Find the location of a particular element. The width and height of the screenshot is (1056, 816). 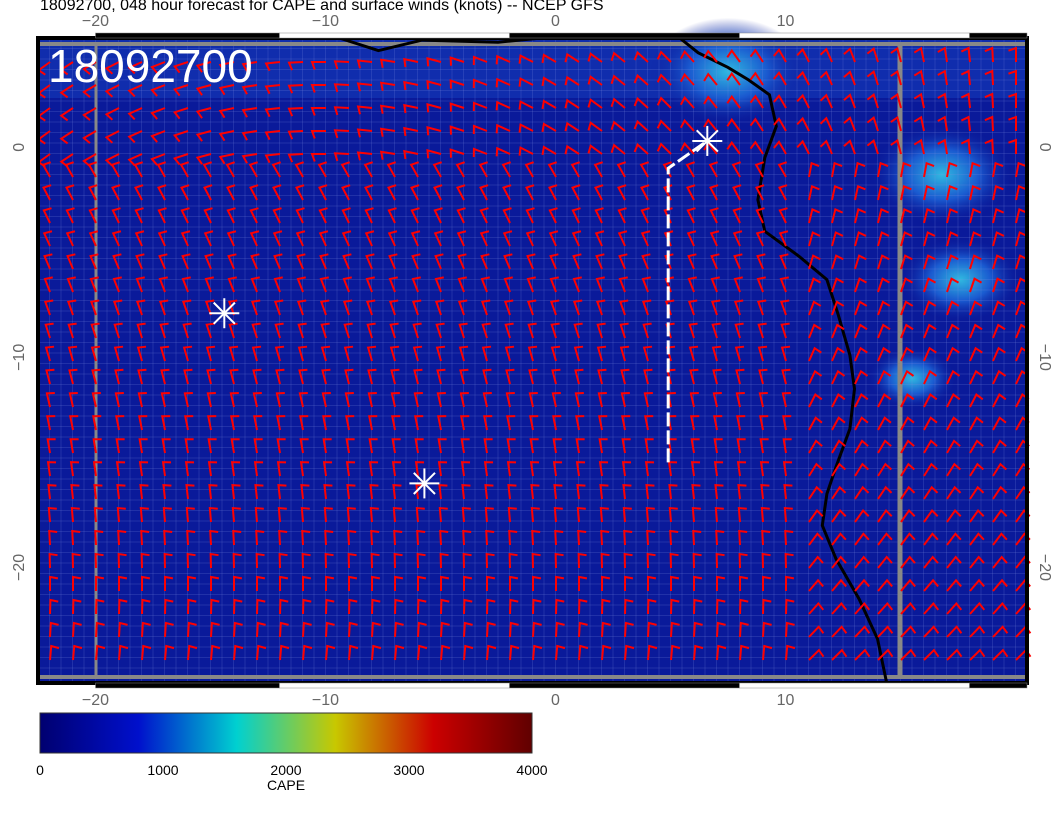

colorbar-tick-label: 3000 is located at coordinates (408, 770).